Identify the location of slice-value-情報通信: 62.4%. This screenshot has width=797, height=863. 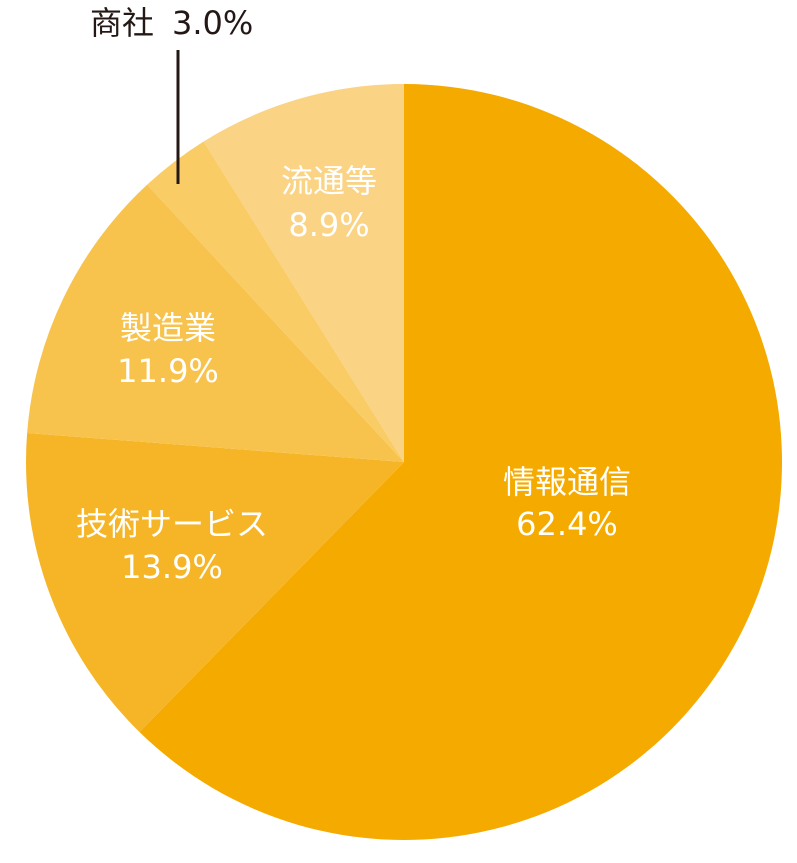
(567, 524).